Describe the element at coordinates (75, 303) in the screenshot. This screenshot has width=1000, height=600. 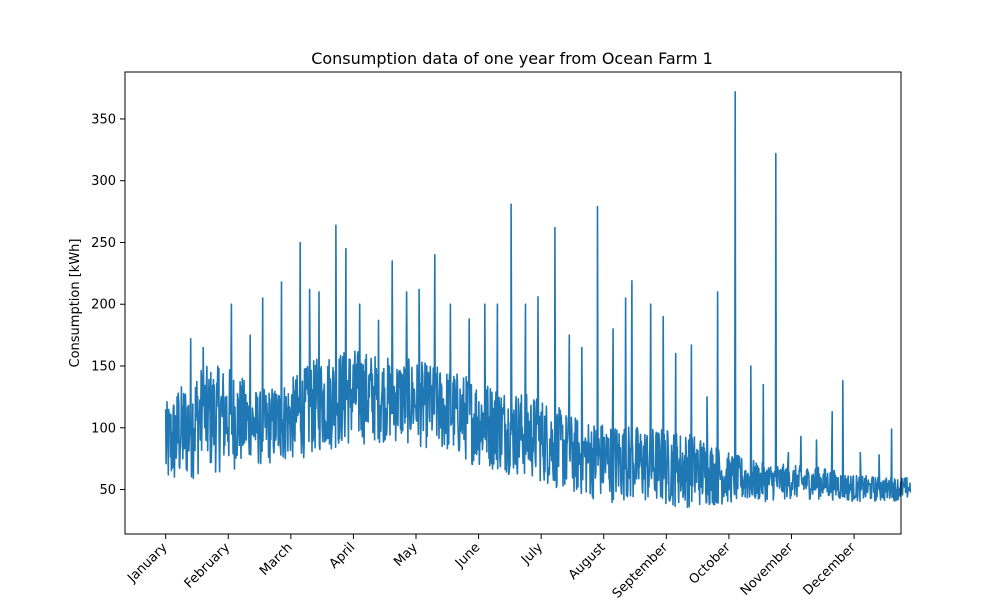
I see `y-axis-label: Consumption [kWh]` at that location.